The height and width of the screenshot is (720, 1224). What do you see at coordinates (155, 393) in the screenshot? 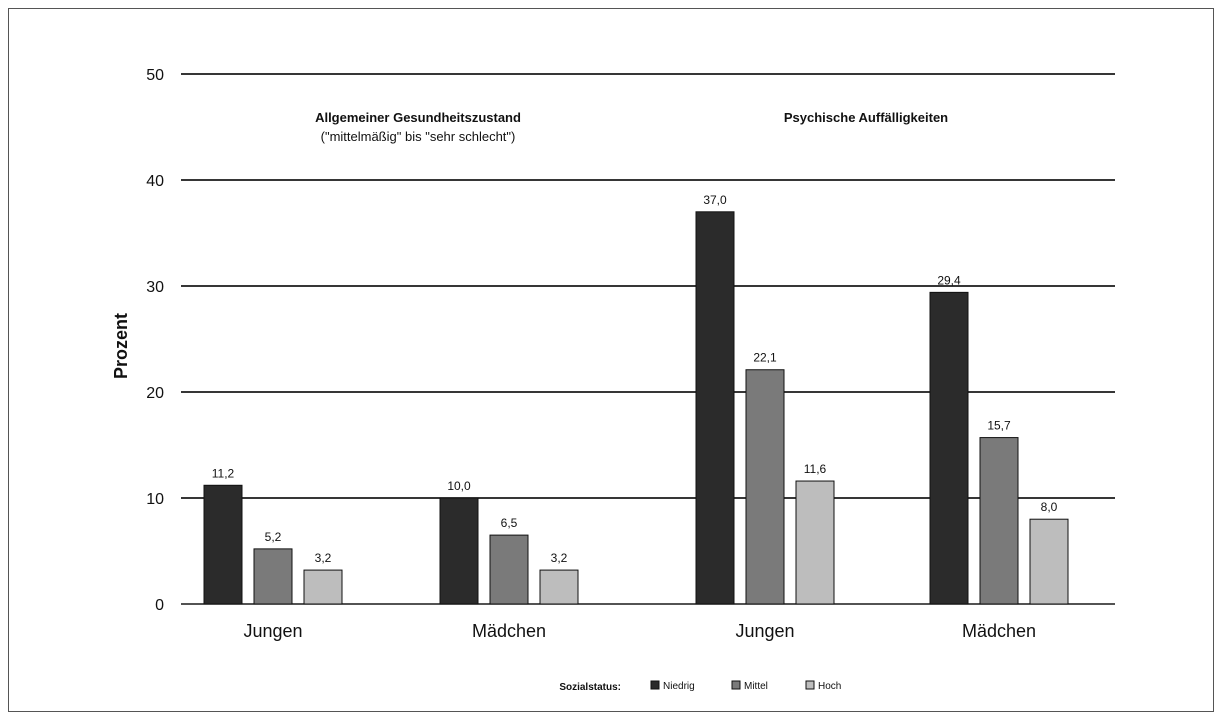
I see `y-tick-label: 20` at bounding box center [155, 393].